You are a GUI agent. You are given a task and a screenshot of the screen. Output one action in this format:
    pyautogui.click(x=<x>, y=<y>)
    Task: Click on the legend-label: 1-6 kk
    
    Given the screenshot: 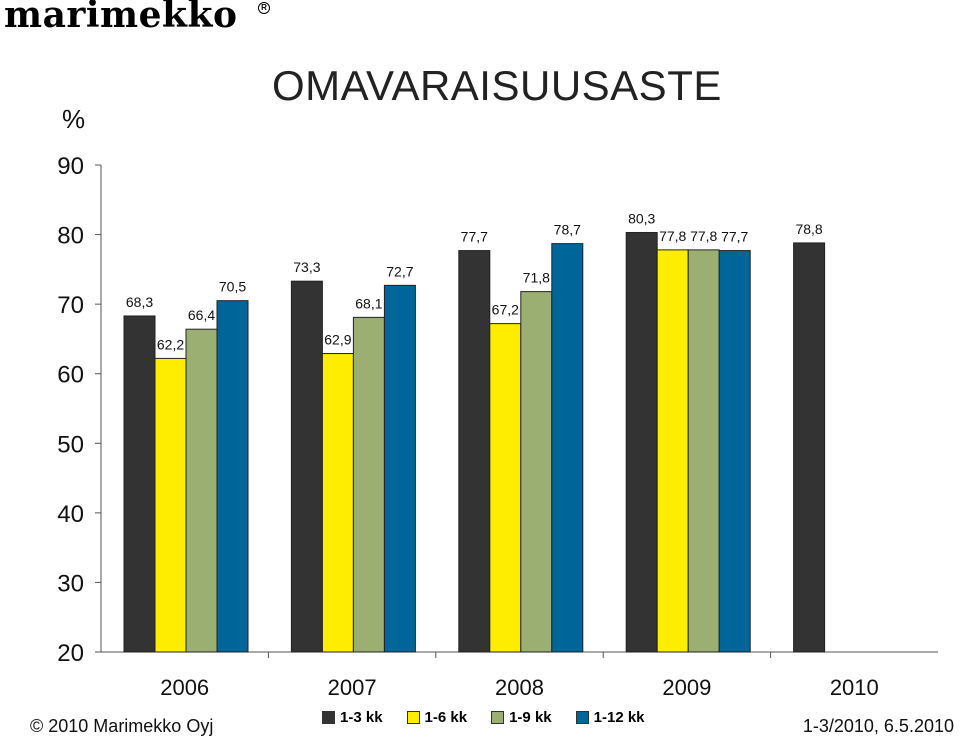 What is the action you would take?
    pyautogui.click(x=446, y=717)
    